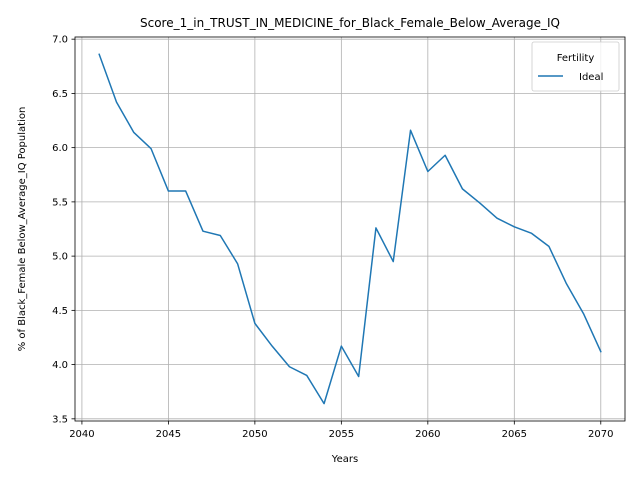  Describe the element at coordinates (60, 419) in the screenshot. I see `y-tick-label: 3.5` at that location.